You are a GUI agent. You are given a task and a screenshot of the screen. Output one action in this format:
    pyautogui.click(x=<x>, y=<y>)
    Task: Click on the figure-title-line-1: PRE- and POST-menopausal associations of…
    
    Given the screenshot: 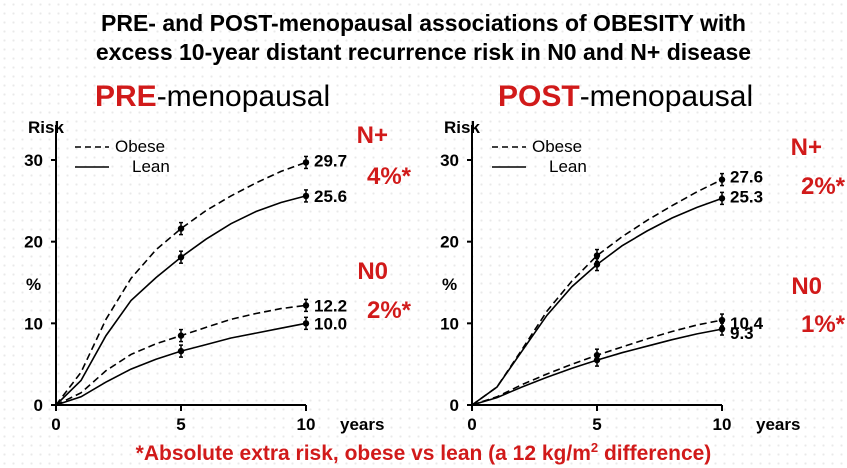 What is the action you would take?
    pyautogui.click(x=423, y=23)
    